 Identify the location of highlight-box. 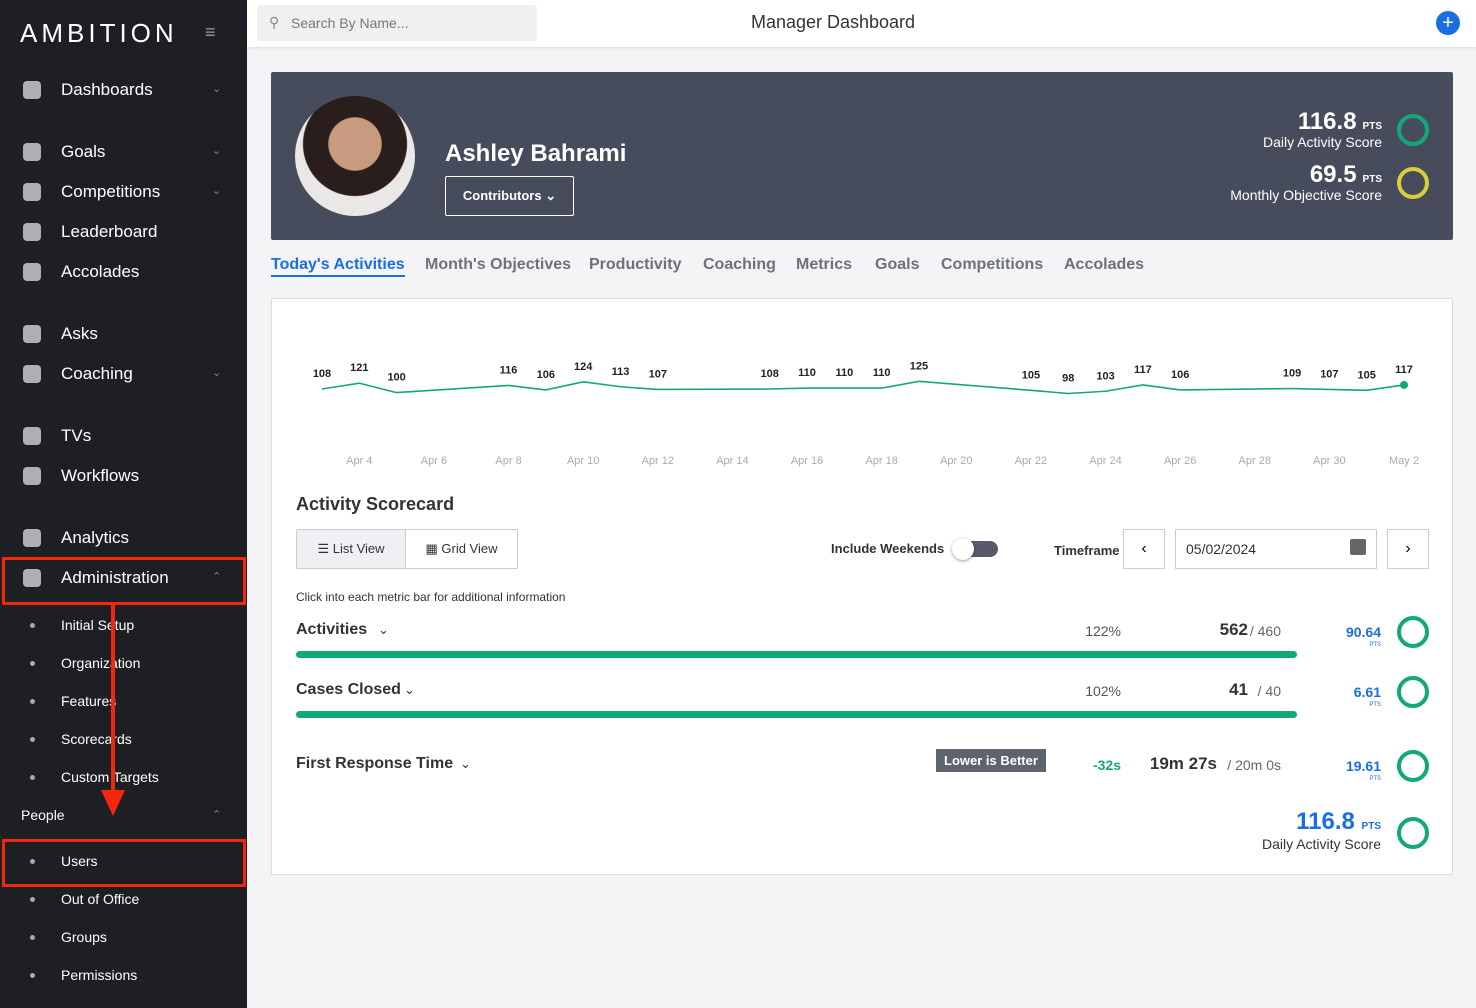
(124, 581).